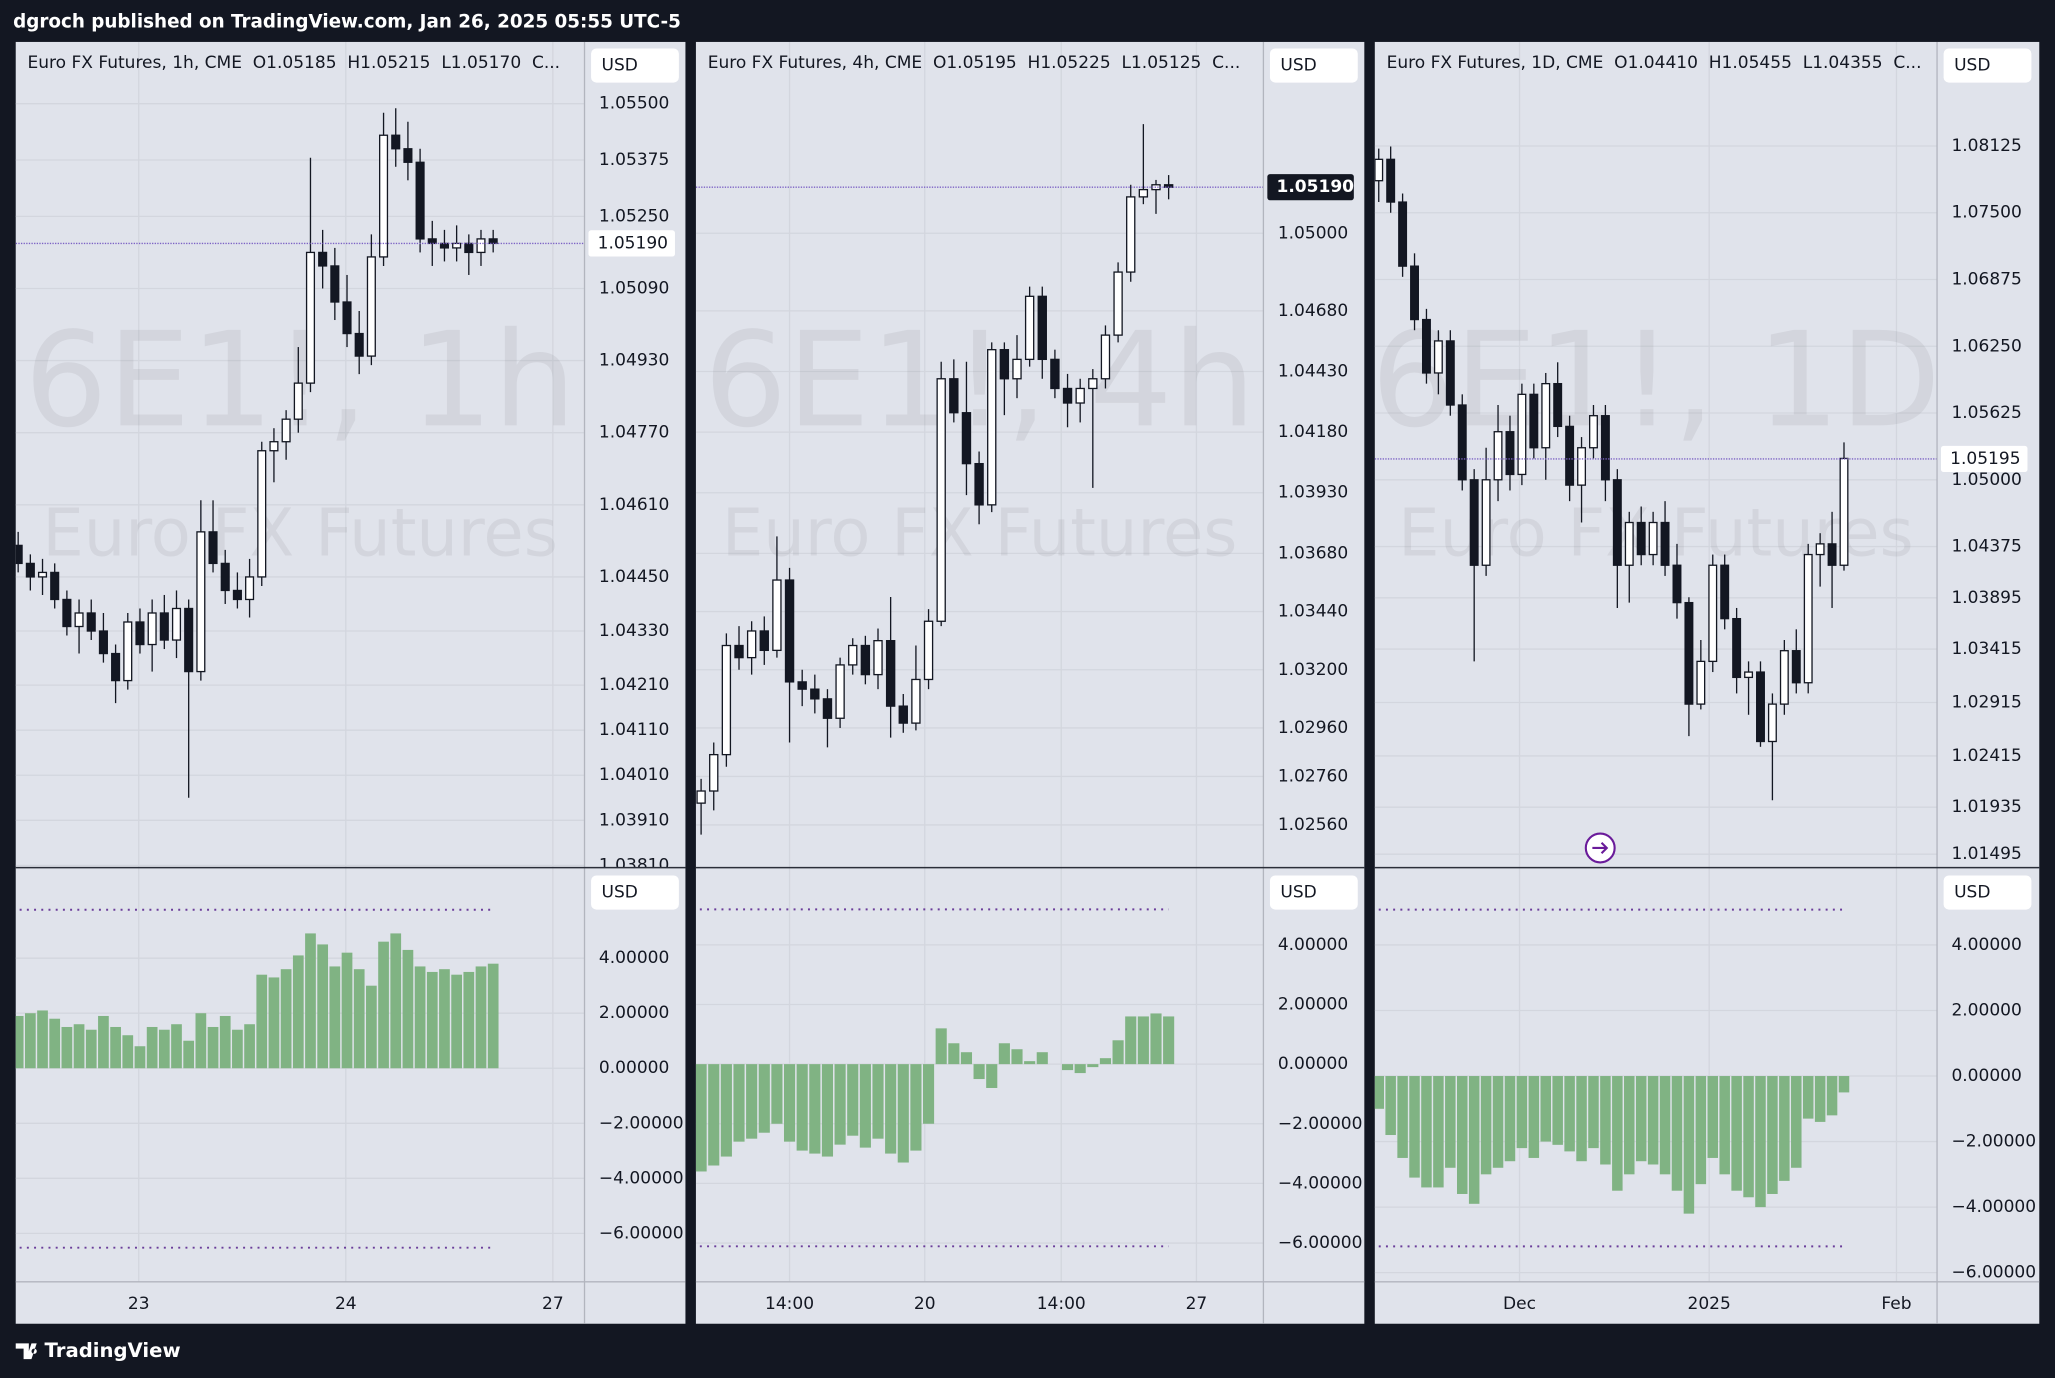 This screenshot has height=1378, width=2055. What do you see at coordinates (634, 775) in the screenshot?
I see `y-tick-label: 1.04010` at bounding box center [634, 775].